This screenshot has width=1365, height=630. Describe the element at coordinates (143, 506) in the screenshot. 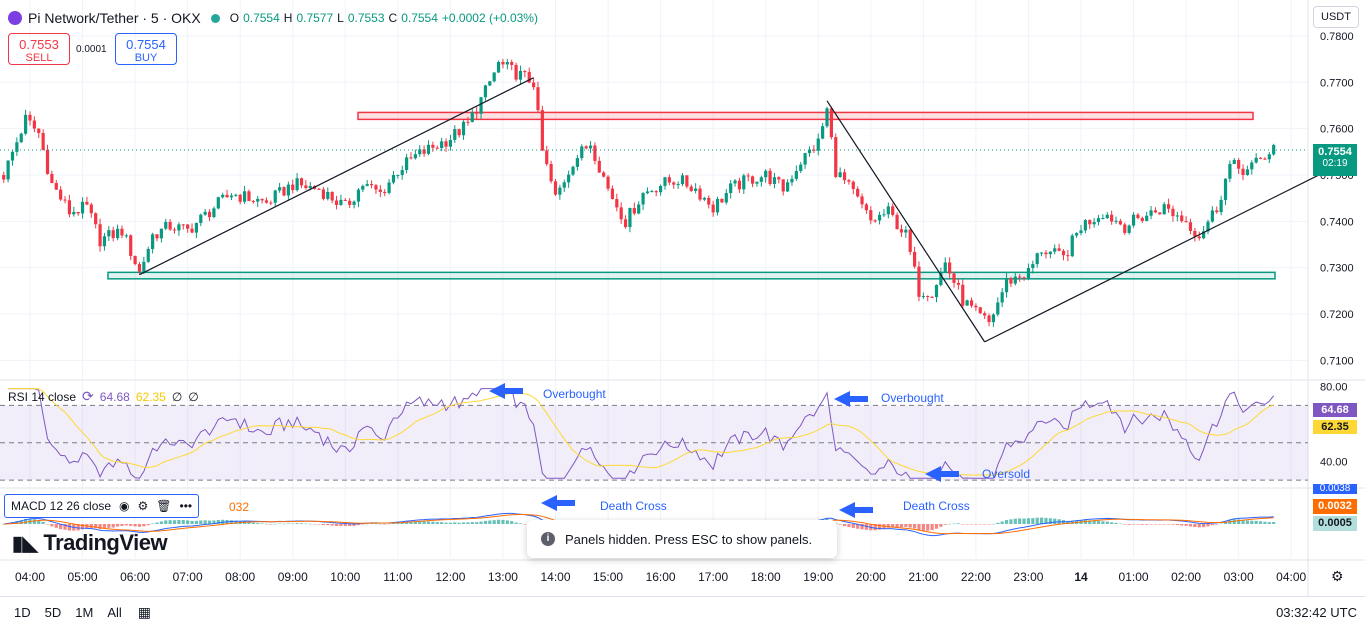

I see `settings-icon: ⚙` at that location.